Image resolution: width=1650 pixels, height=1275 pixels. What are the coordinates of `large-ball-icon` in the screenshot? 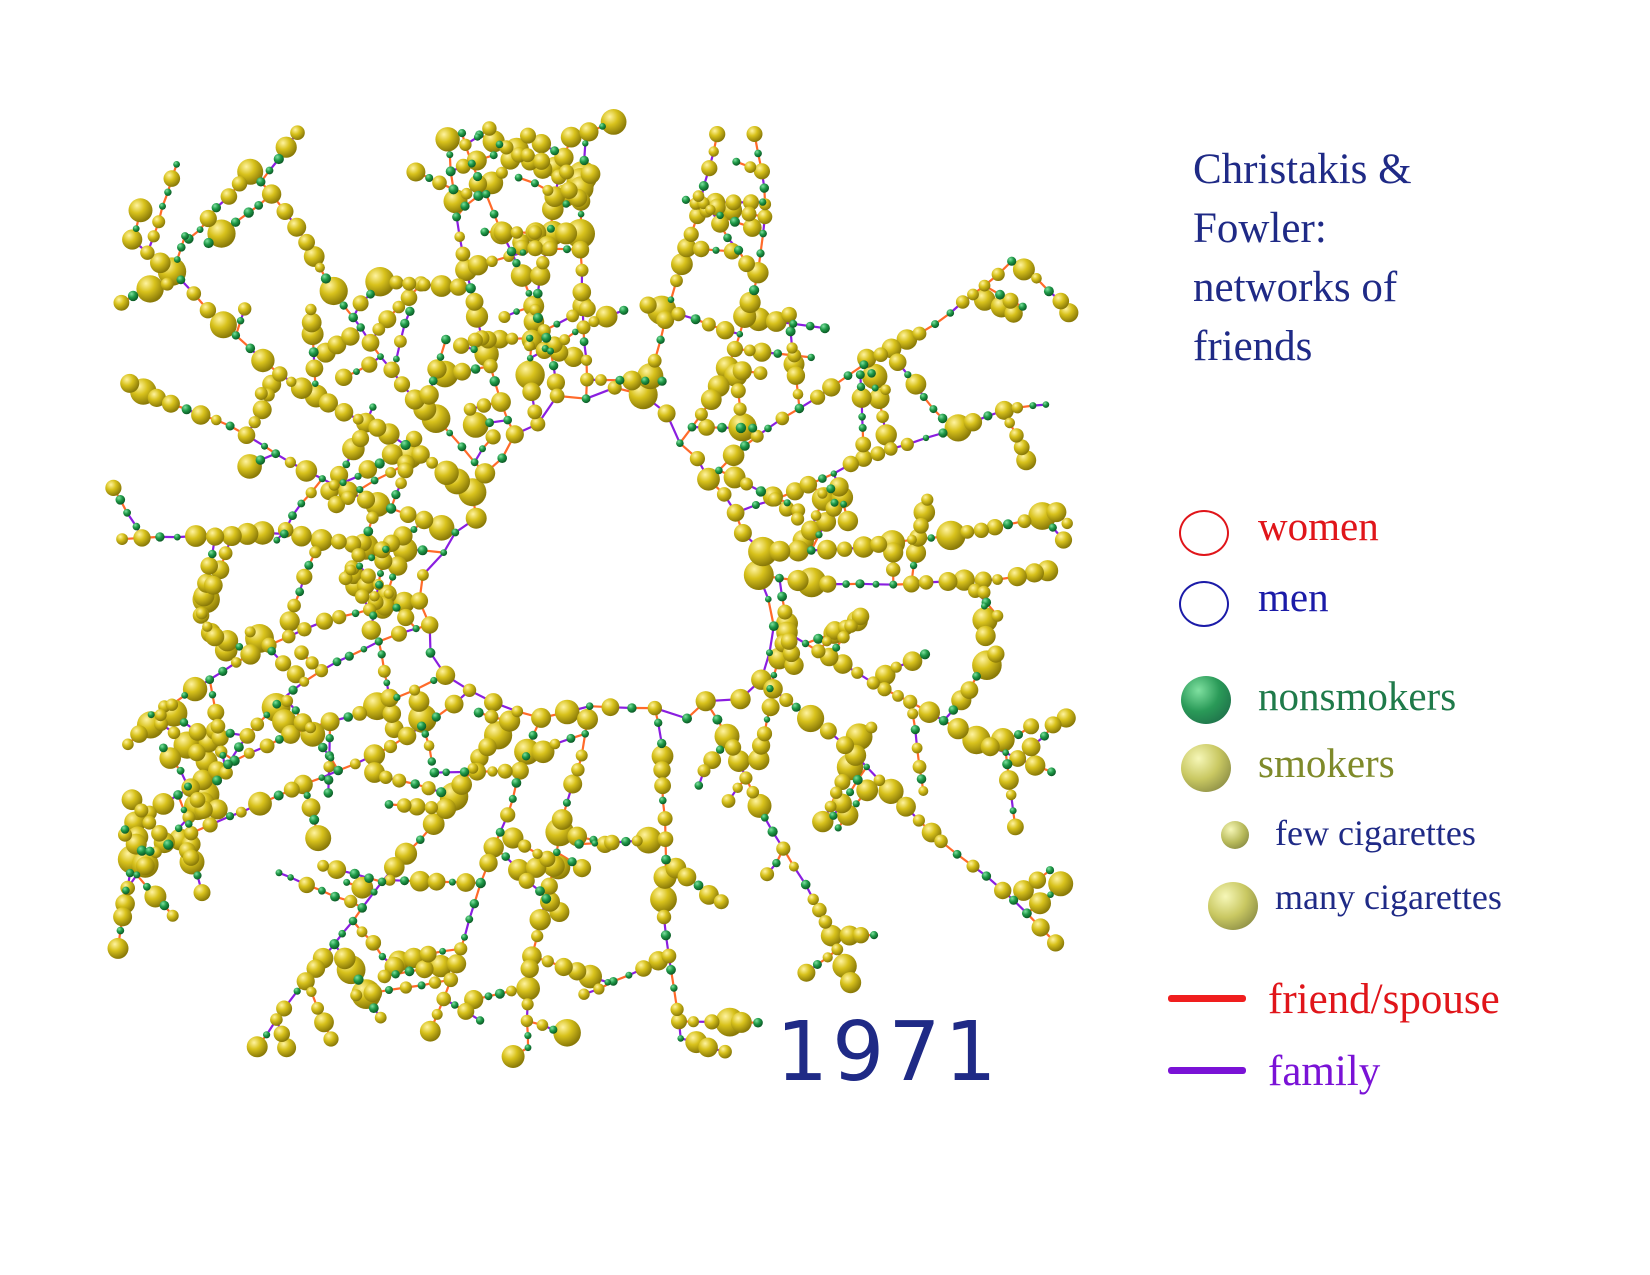 It's located at (1233, 906).